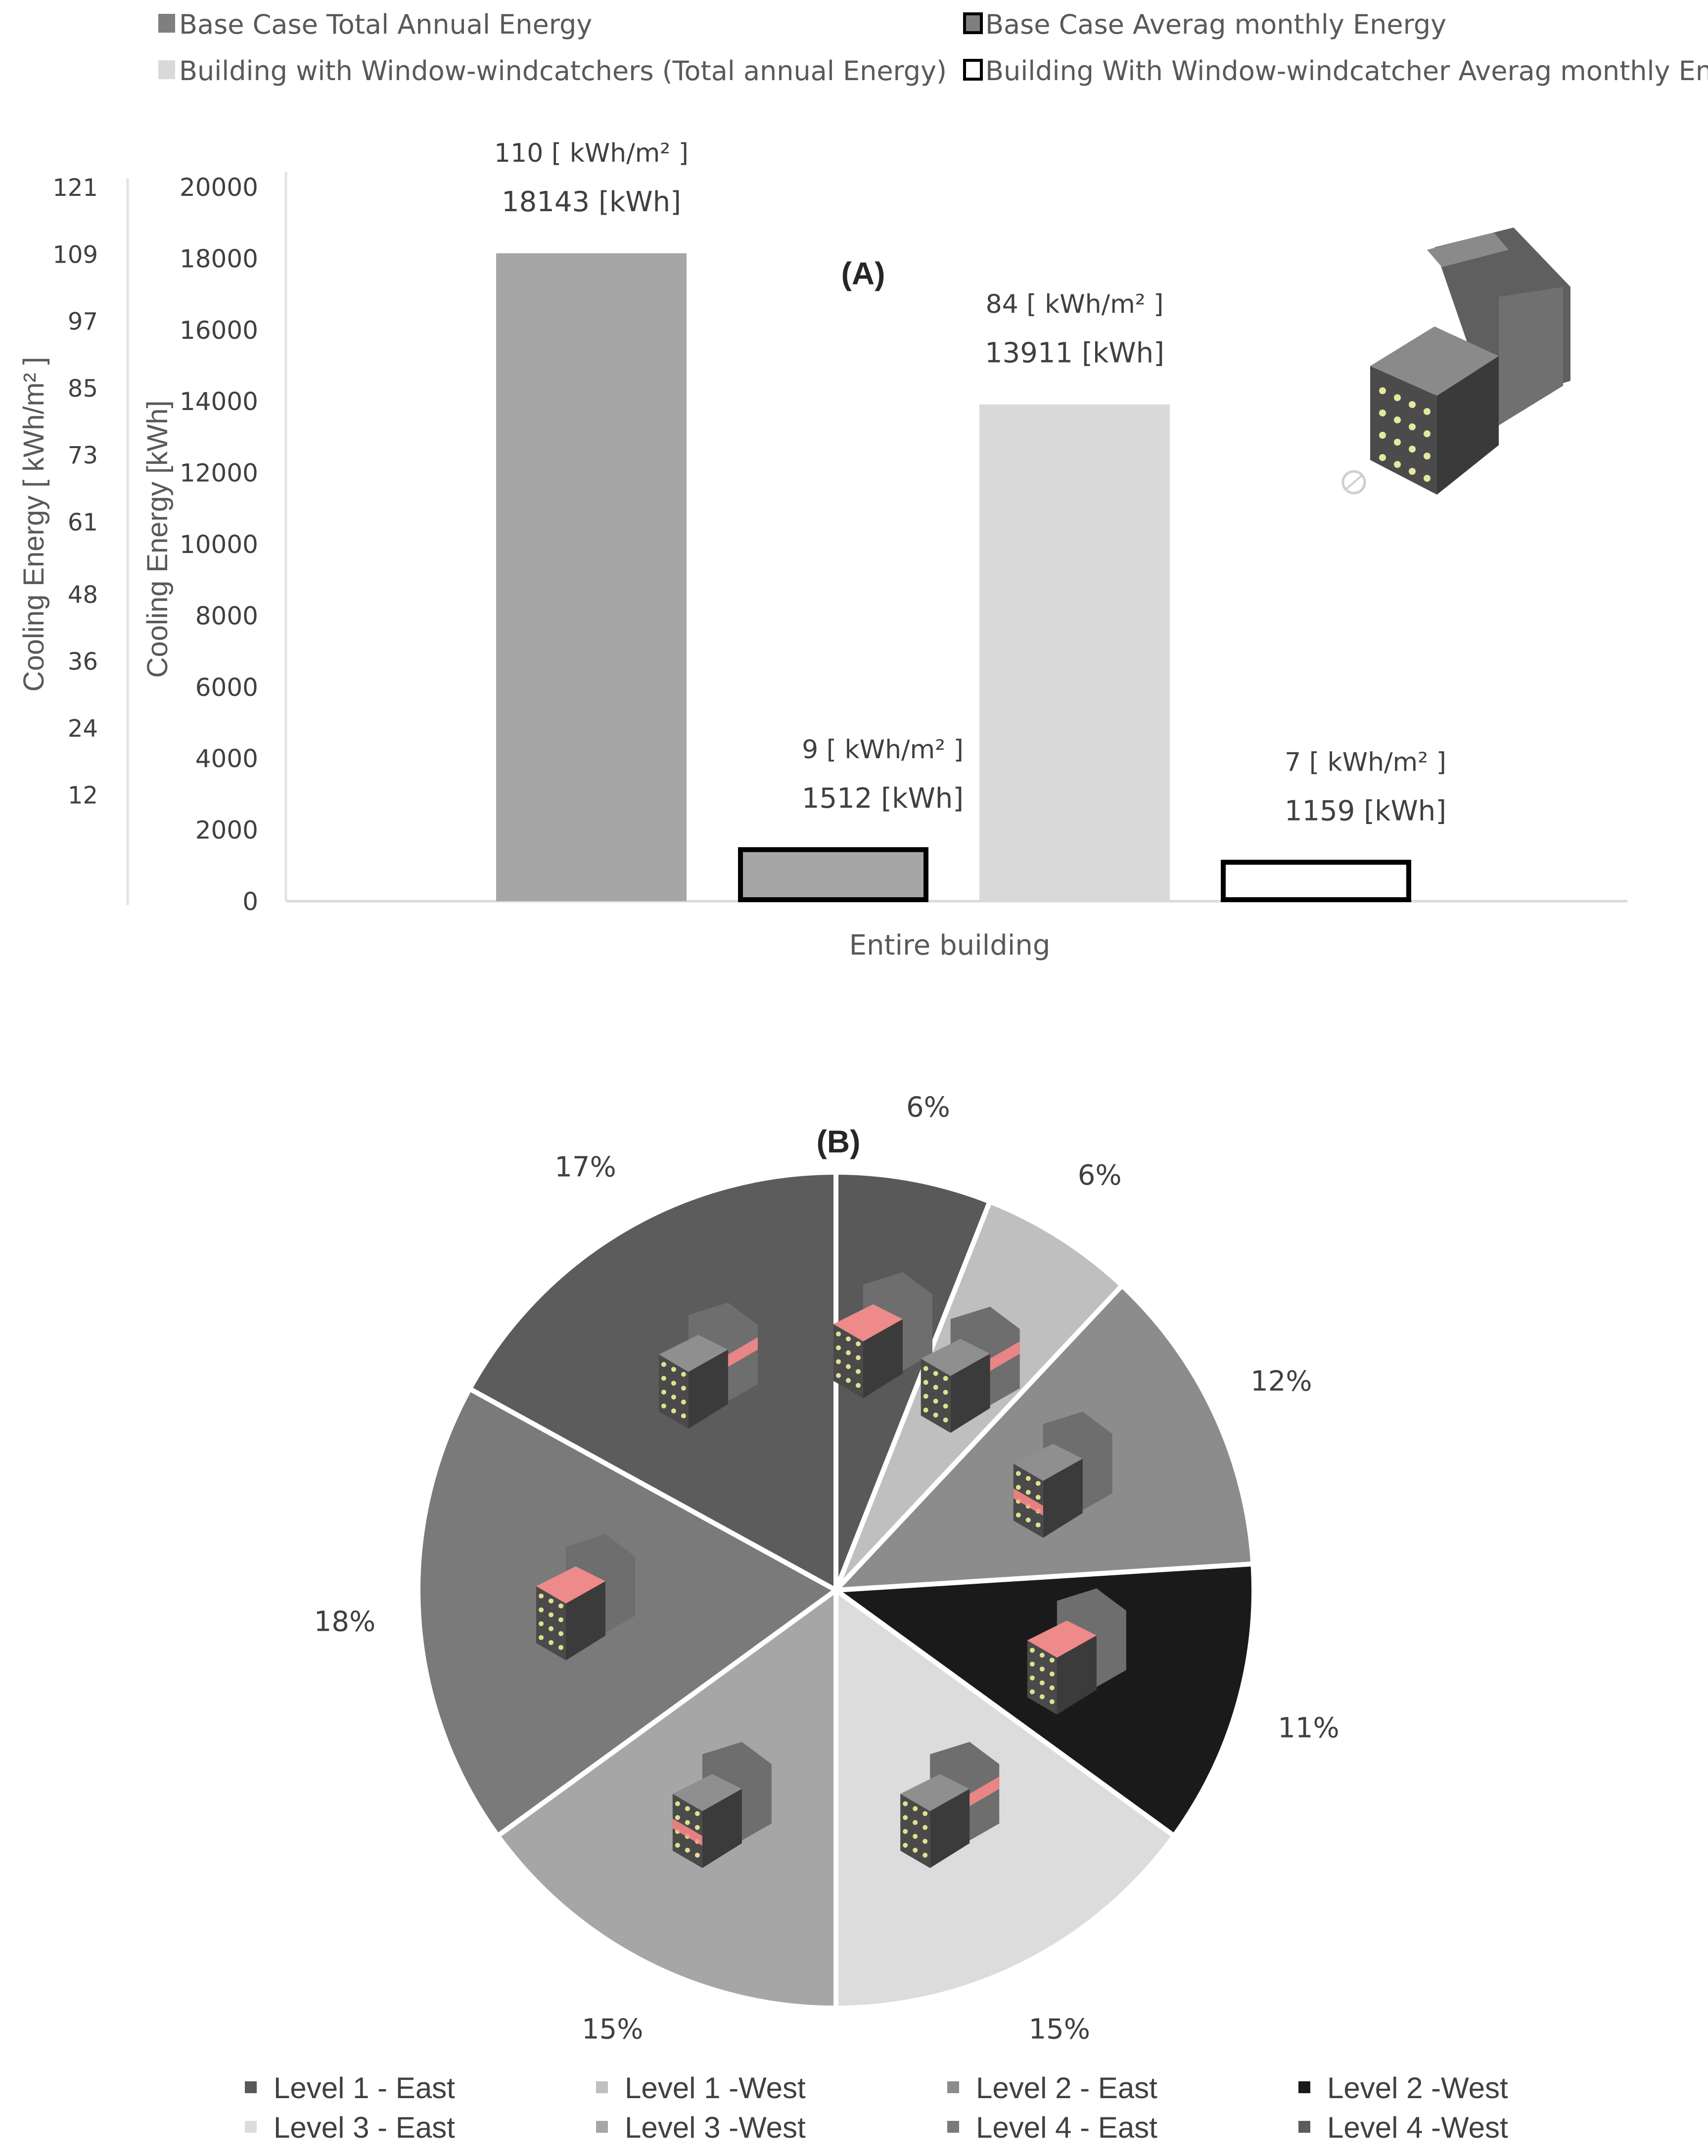  Describe the element at coordinates (226, 758) in the screenshot. I see `y-tick-label: 4000` at that location.